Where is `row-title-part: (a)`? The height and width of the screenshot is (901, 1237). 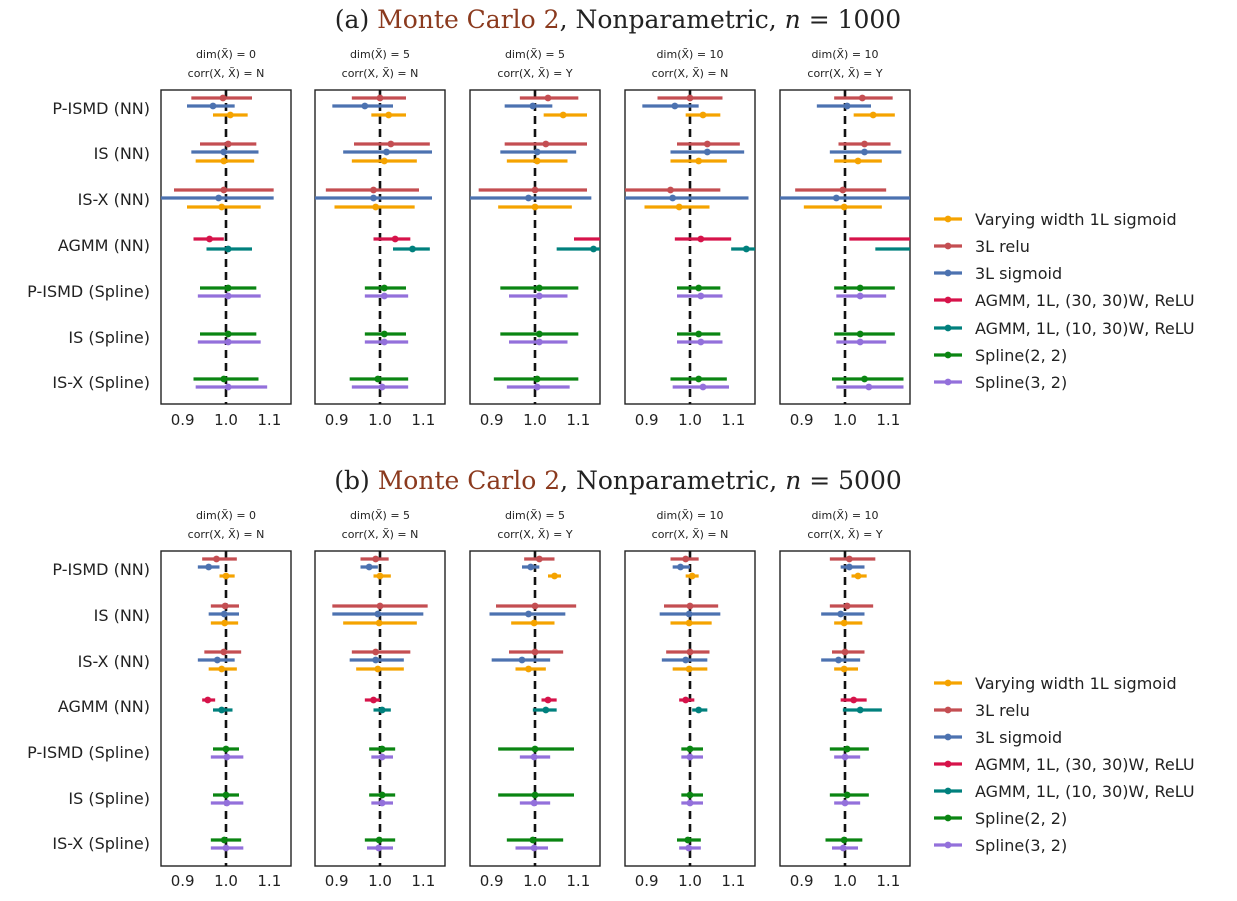
row-title-part: (a) is located at coordinates (356, 19).